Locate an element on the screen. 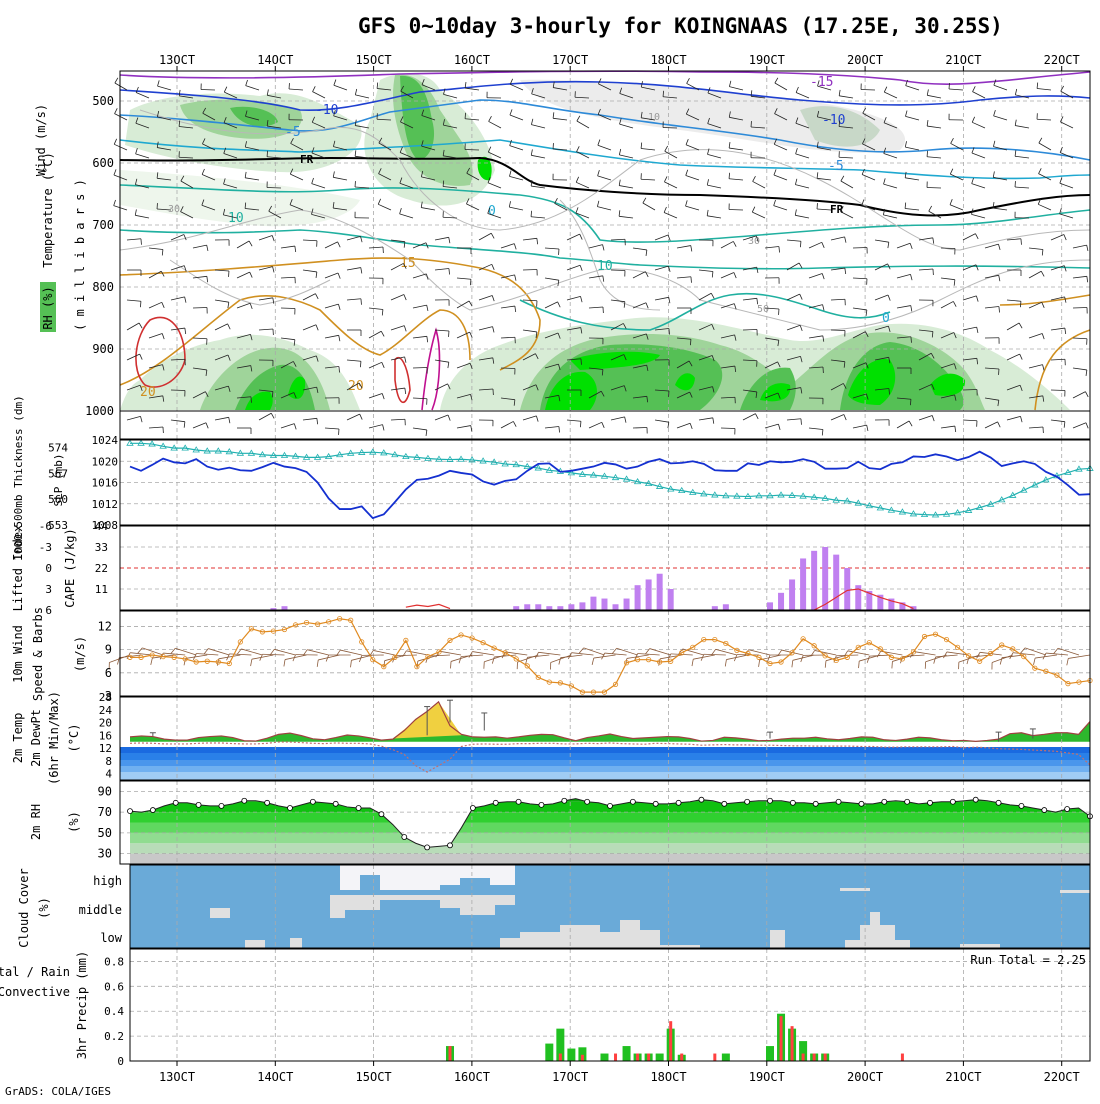 Image resolution: width=1100 pixels, height=1104 pixels. label-t-0: 0 is located at coordinates (492, 211).